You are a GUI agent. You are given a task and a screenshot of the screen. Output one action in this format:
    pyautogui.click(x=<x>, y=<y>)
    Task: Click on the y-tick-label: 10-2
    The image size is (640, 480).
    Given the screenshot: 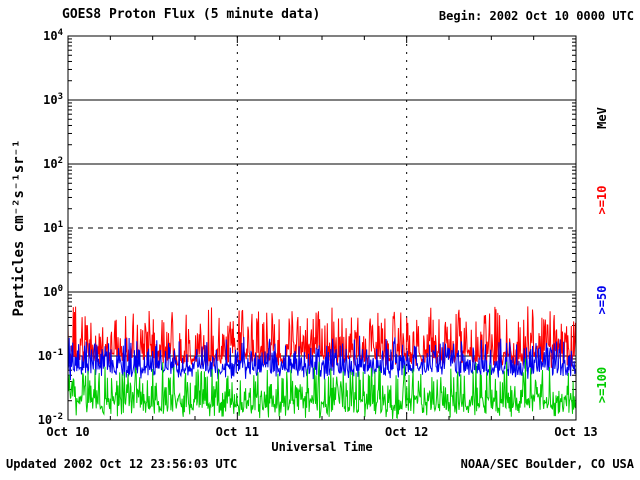 What is the action you would take?
    pyautogui.click(x=50, y=419)
    